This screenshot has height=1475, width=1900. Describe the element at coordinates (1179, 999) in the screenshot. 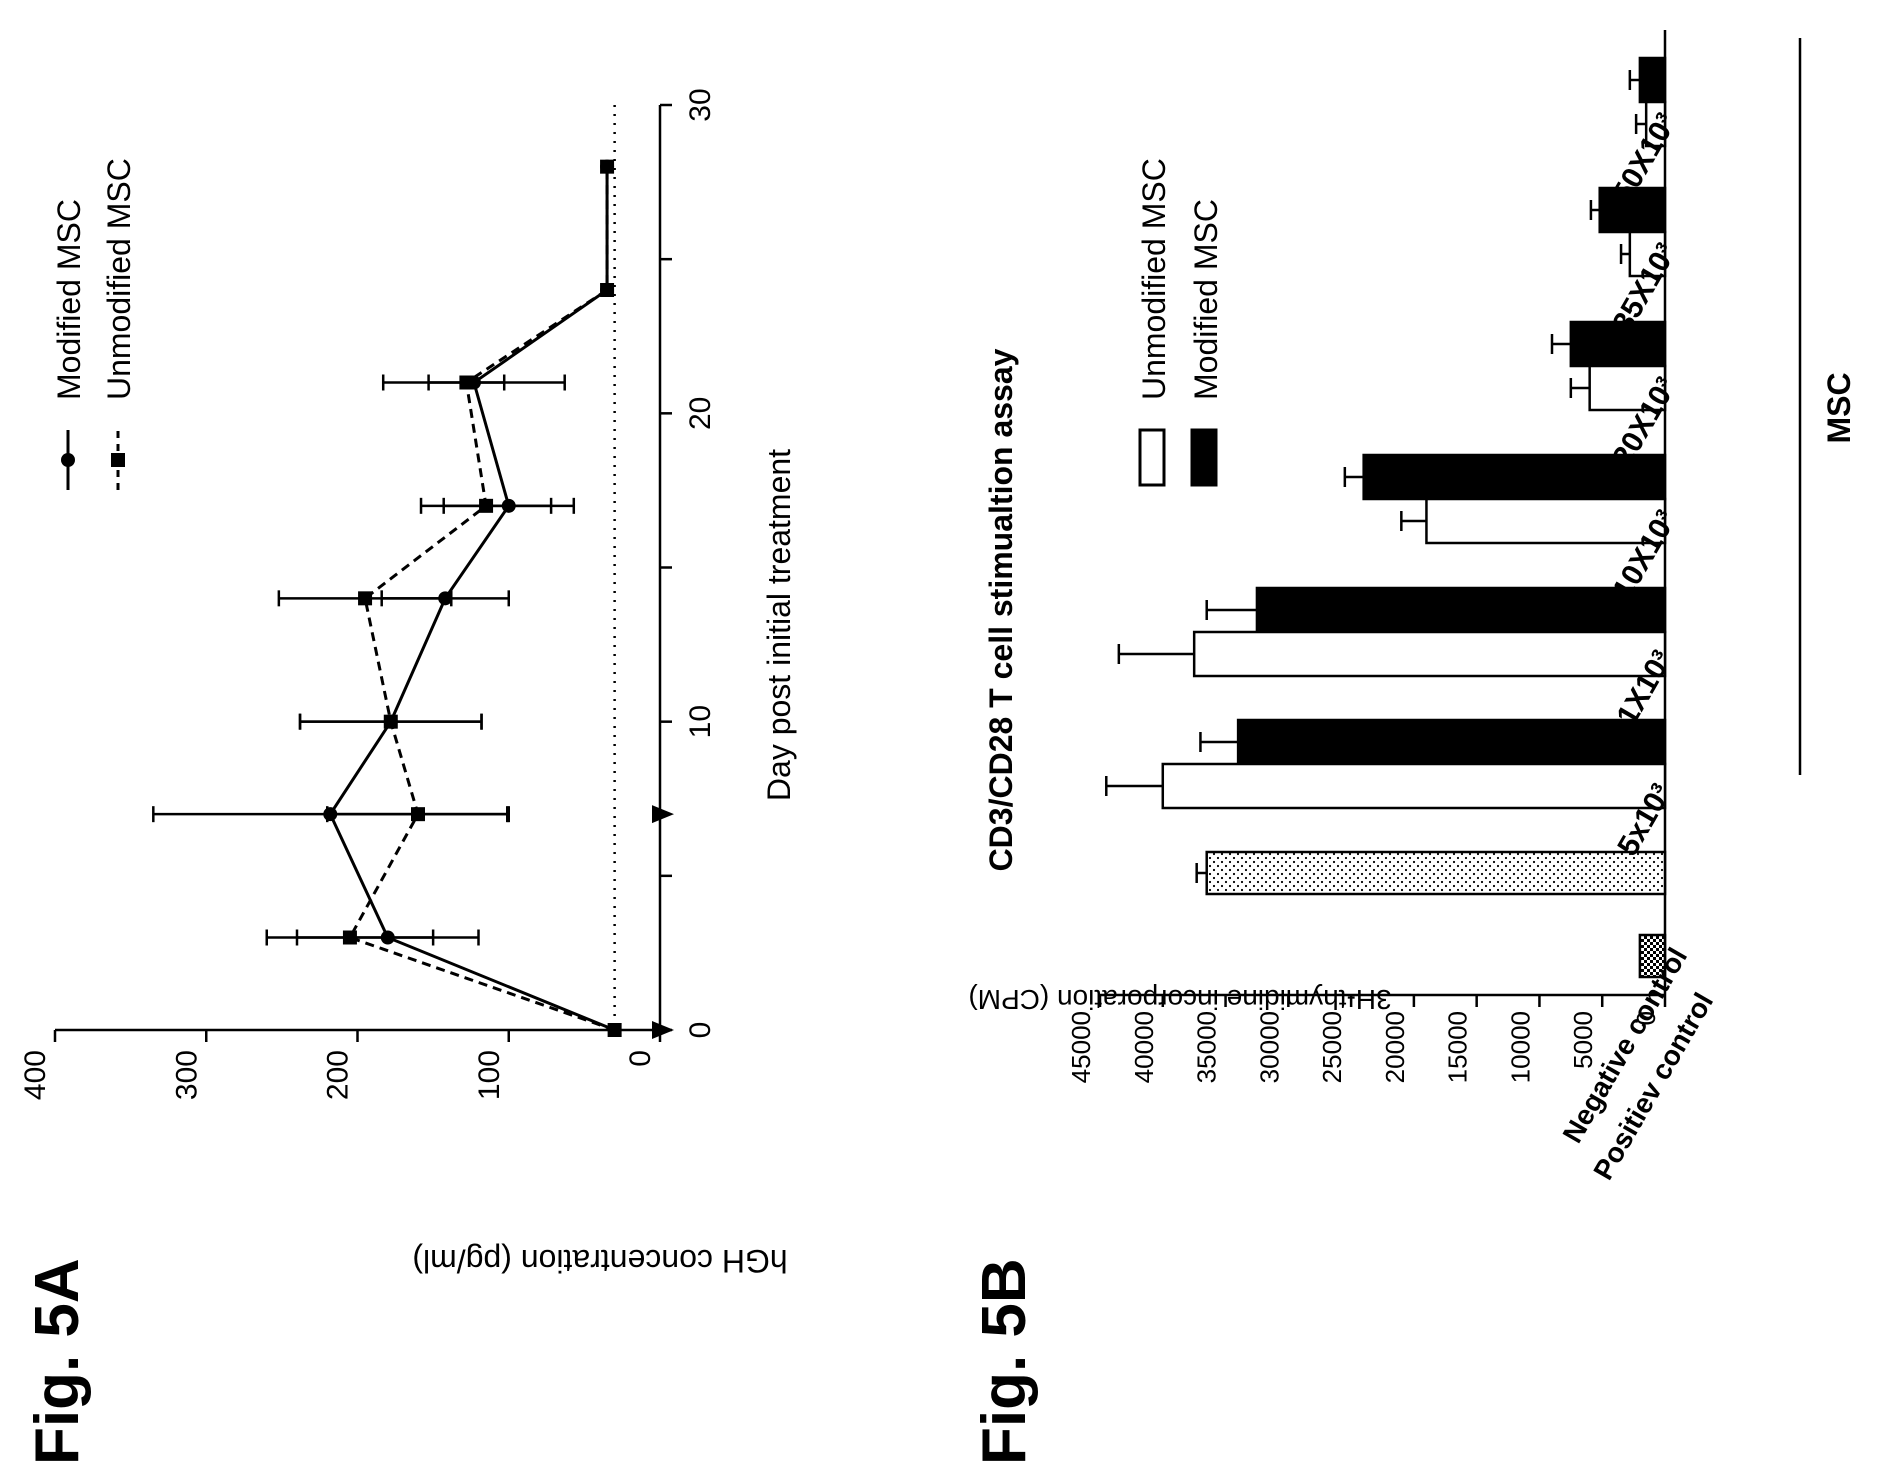

I see `fig-5b-y-axis-label: 3H-thymidine incorporation (CPM)` at that location.